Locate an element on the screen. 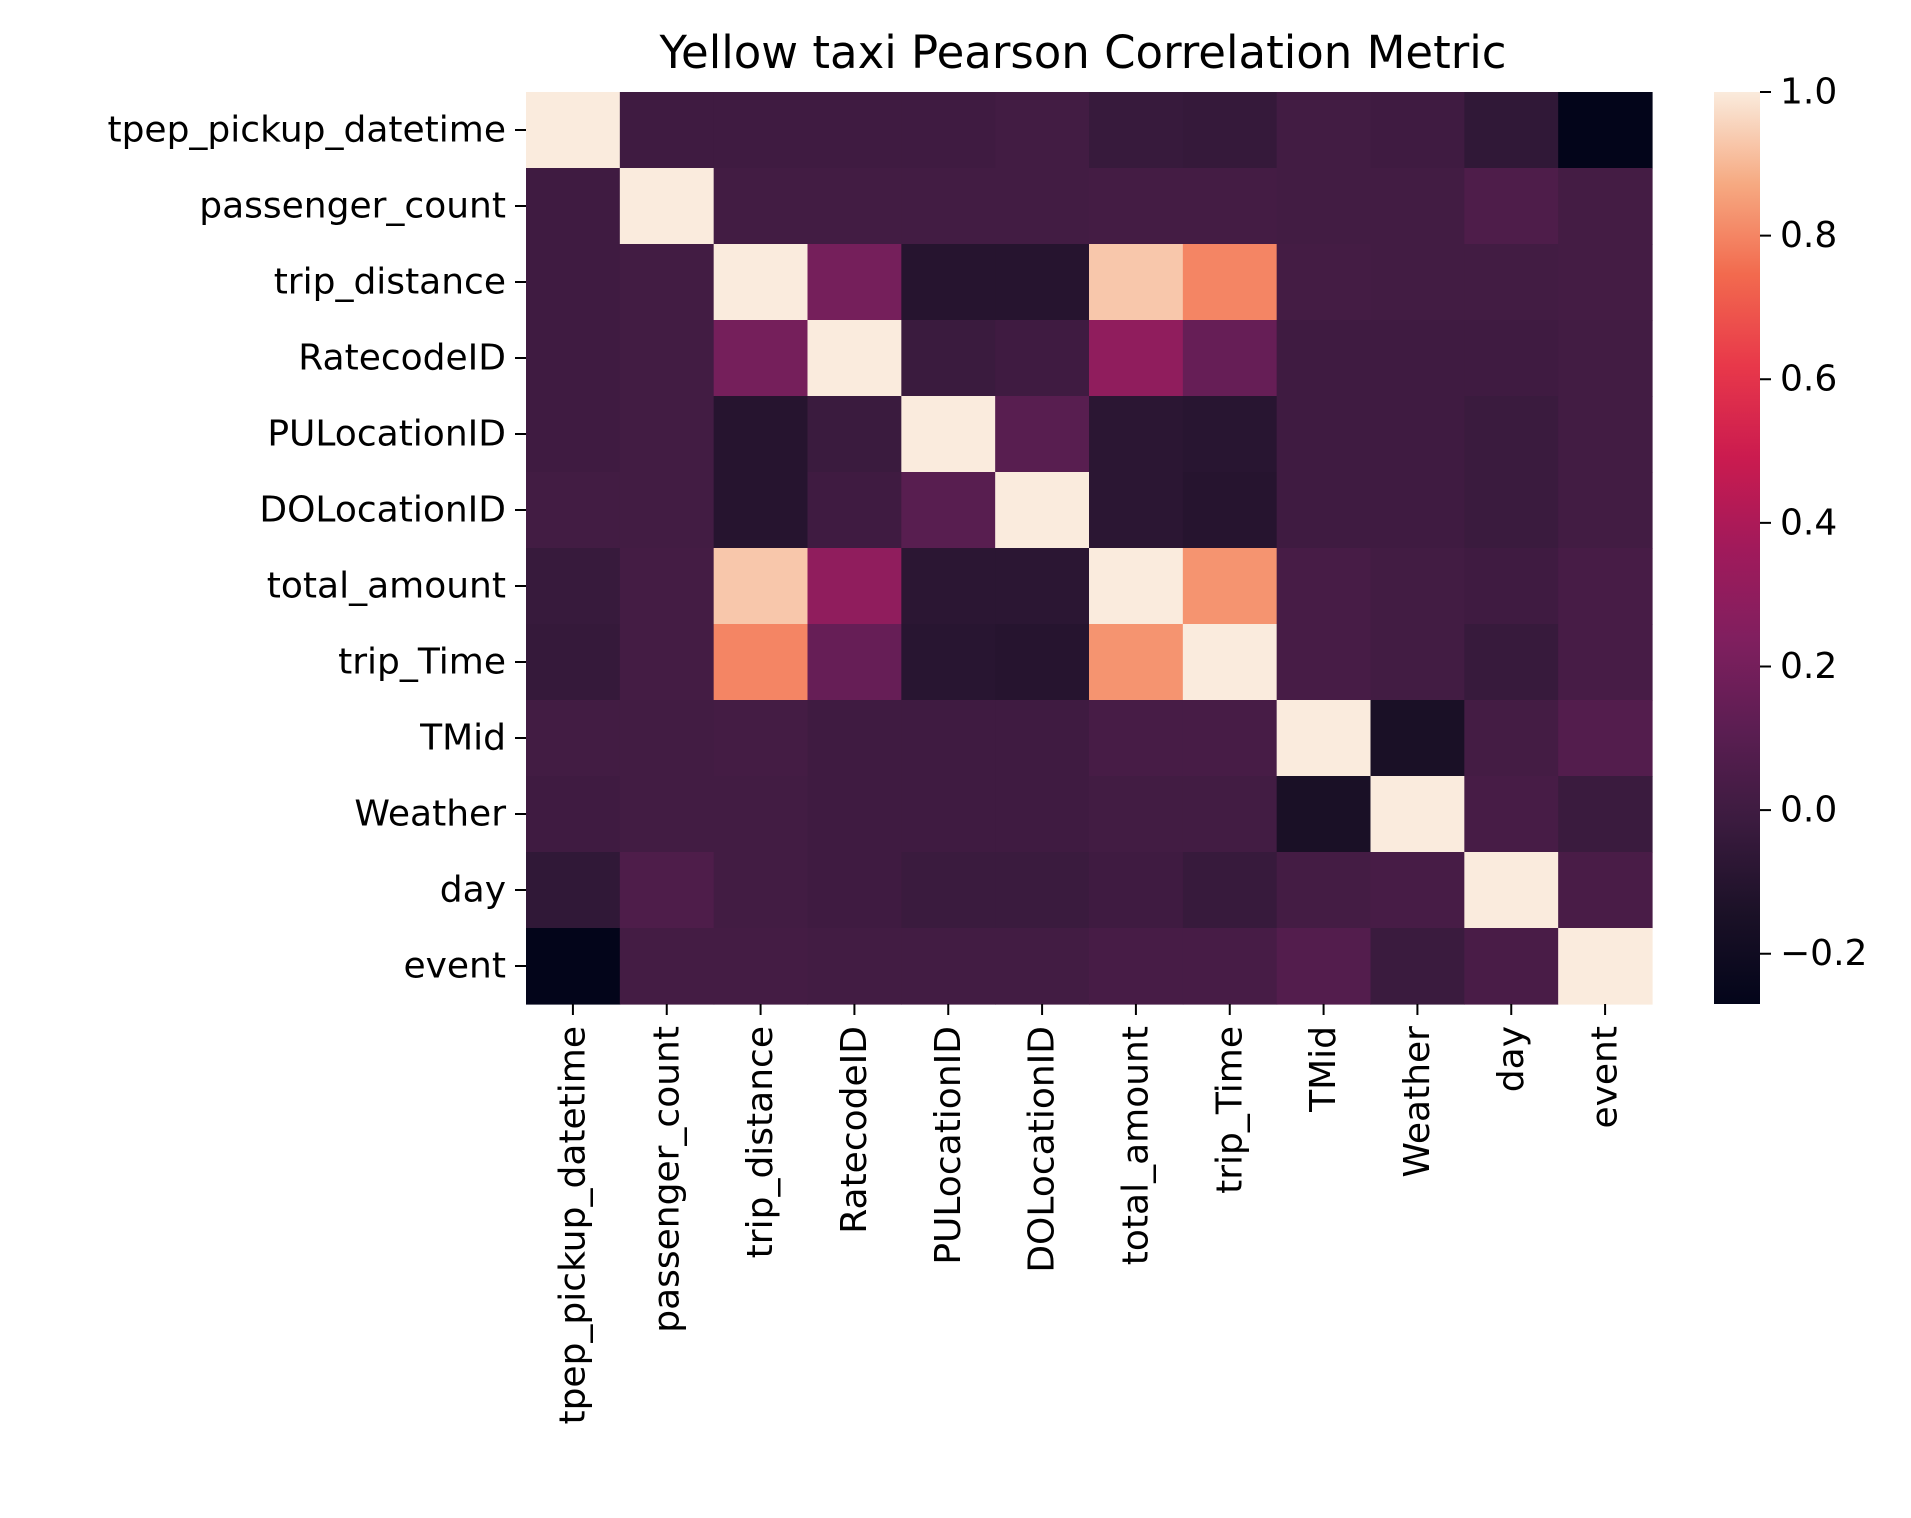 This screenshot has width=1911, height=1518. y-tick-label: trip_distance is located at coordinates (390, 282).